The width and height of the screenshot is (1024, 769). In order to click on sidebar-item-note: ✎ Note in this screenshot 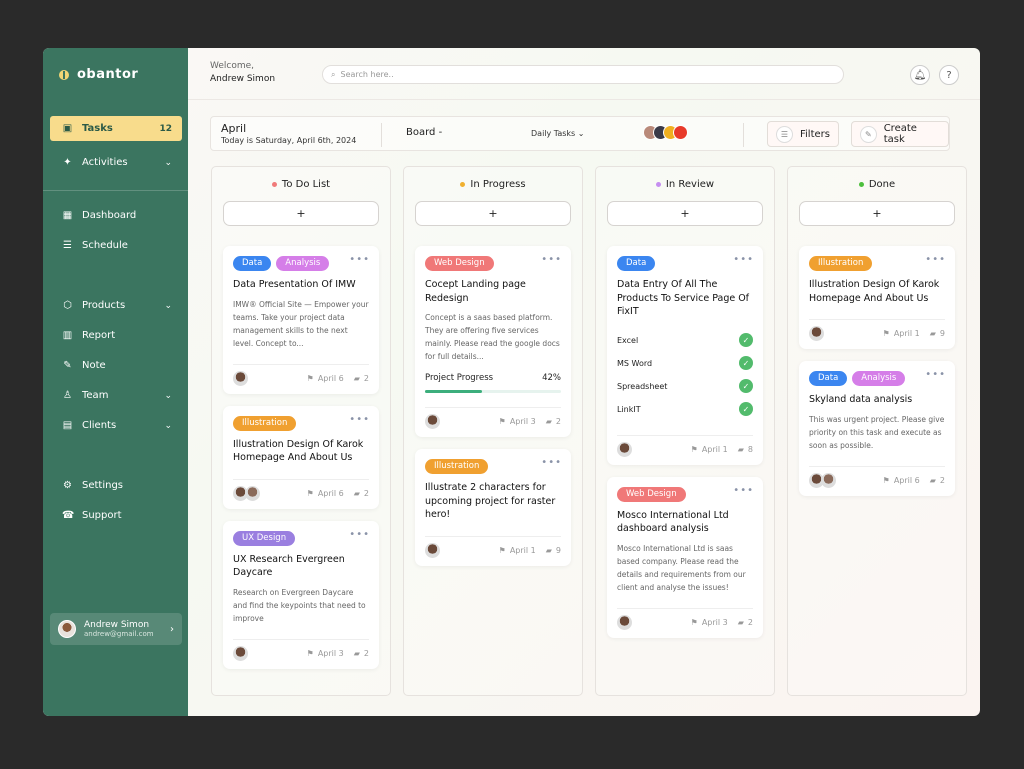, I will do `click(116, 365)`.